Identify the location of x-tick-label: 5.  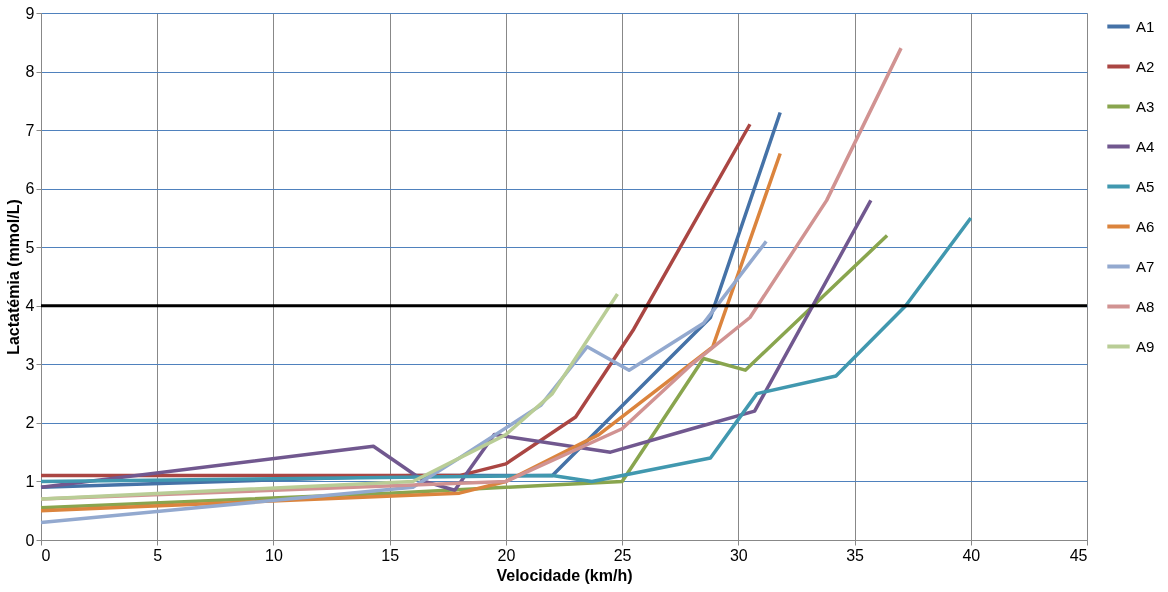
(158, 555).